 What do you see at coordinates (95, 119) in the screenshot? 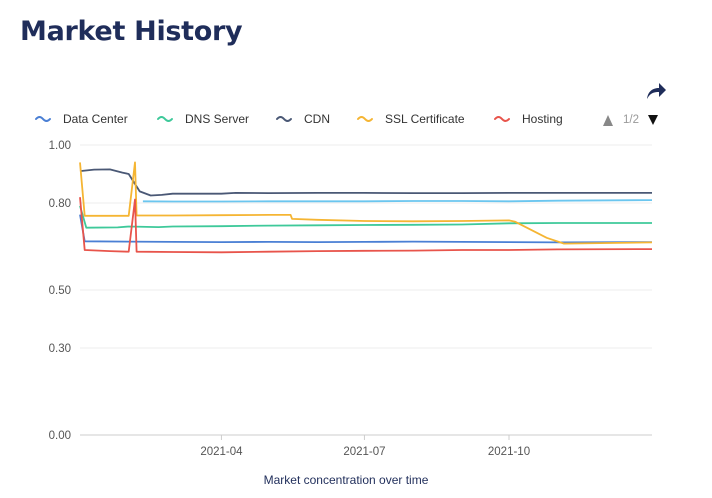
I see `legend-label: Data Center` at bounding box center [95, 119].